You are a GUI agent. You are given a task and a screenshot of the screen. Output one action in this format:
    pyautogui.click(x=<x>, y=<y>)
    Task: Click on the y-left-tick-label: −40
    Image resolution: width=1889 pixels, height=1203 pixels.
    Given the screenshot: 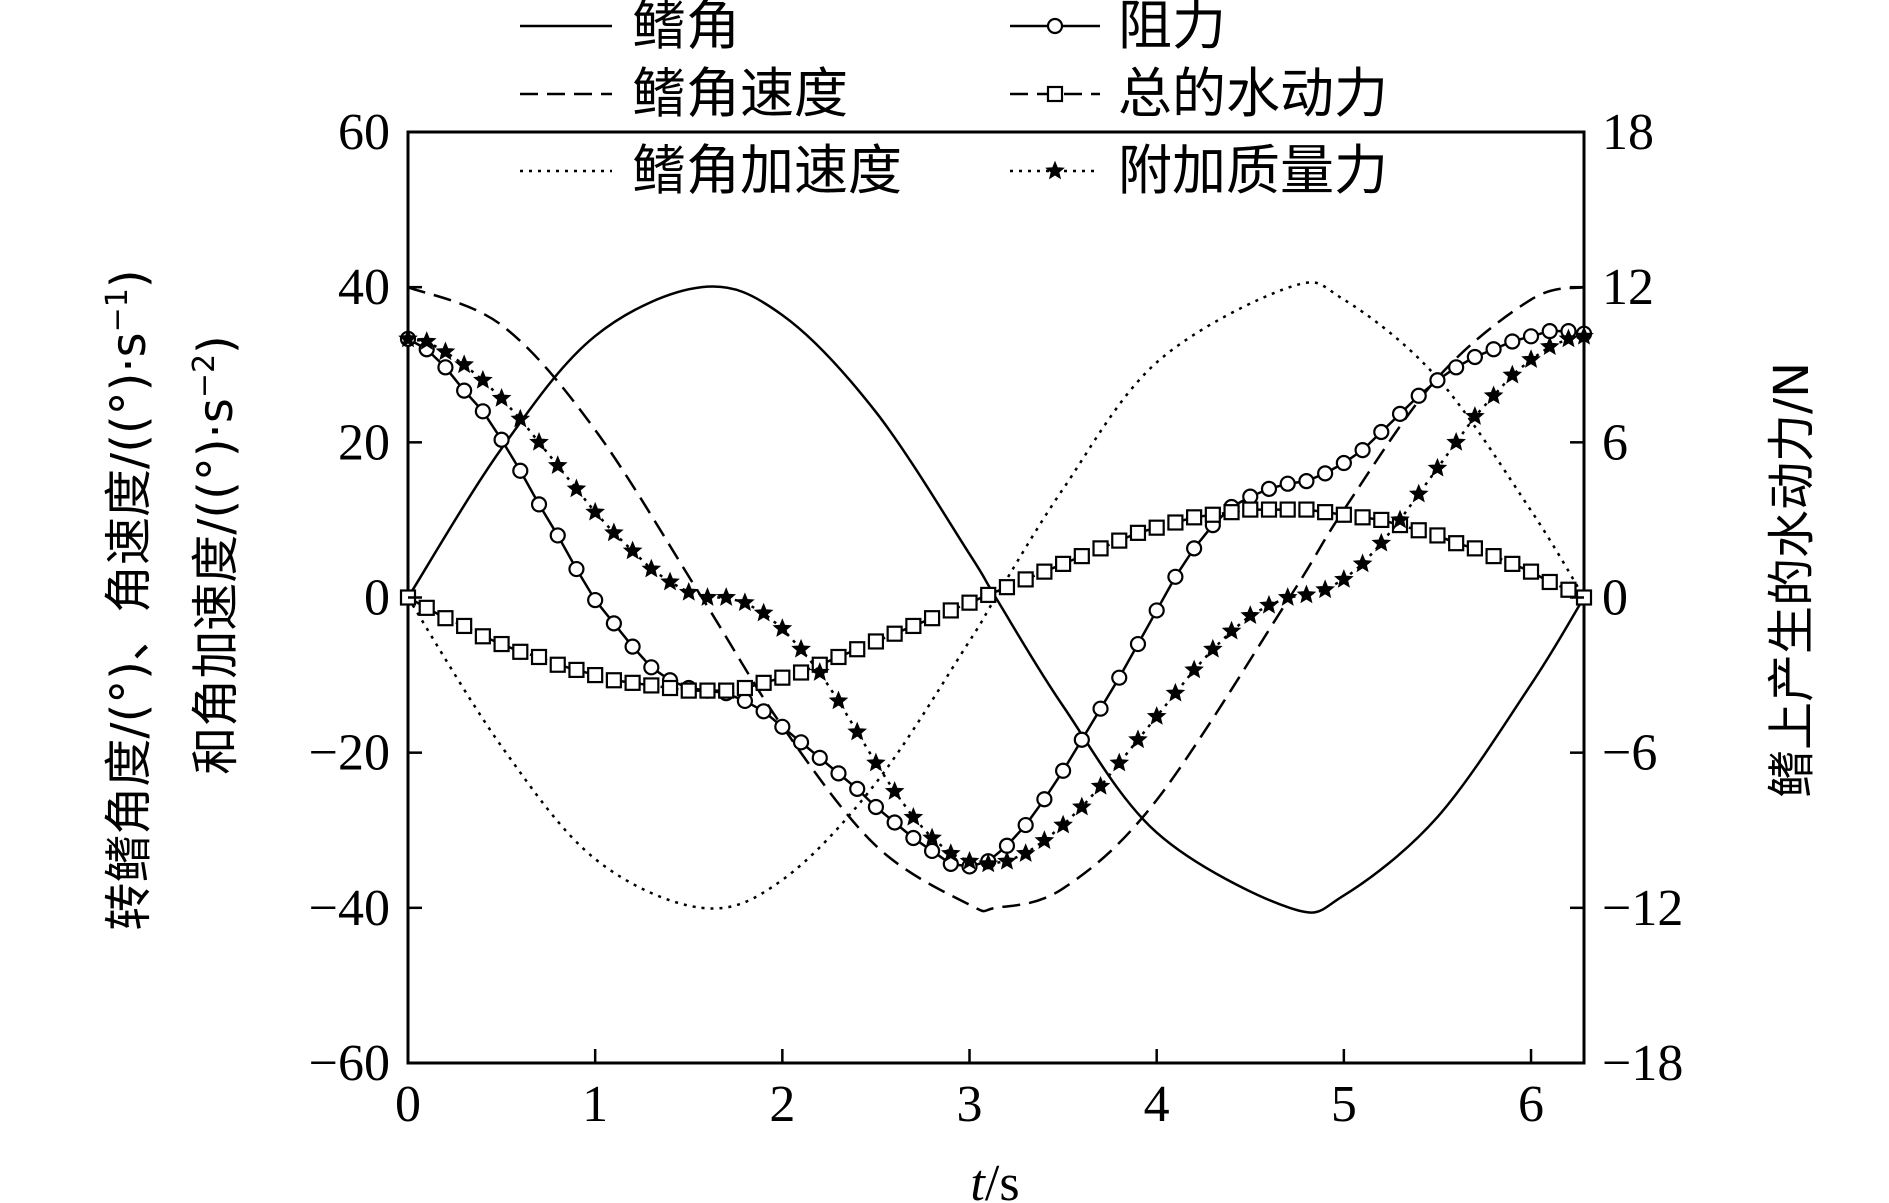 What is the action you would take?
    pyautogui.click(x=349, y=908)
    